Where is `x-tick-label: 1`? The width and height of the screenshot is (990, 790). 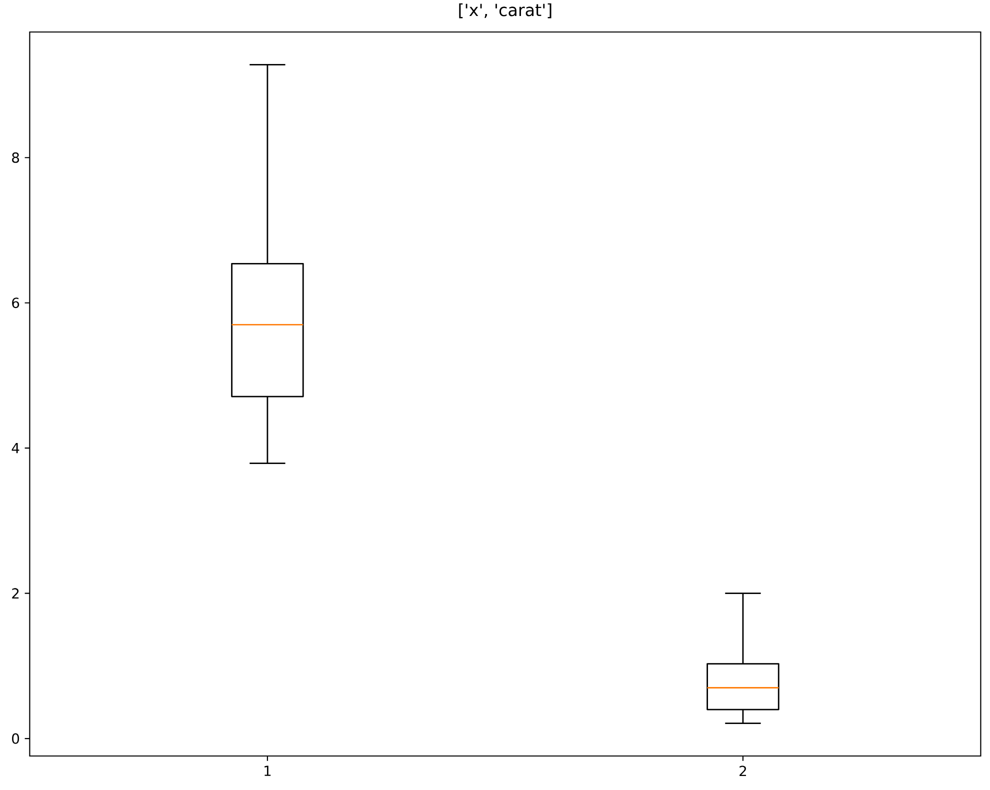 x-tick-label: 1 is located at coordinates (267, 771).